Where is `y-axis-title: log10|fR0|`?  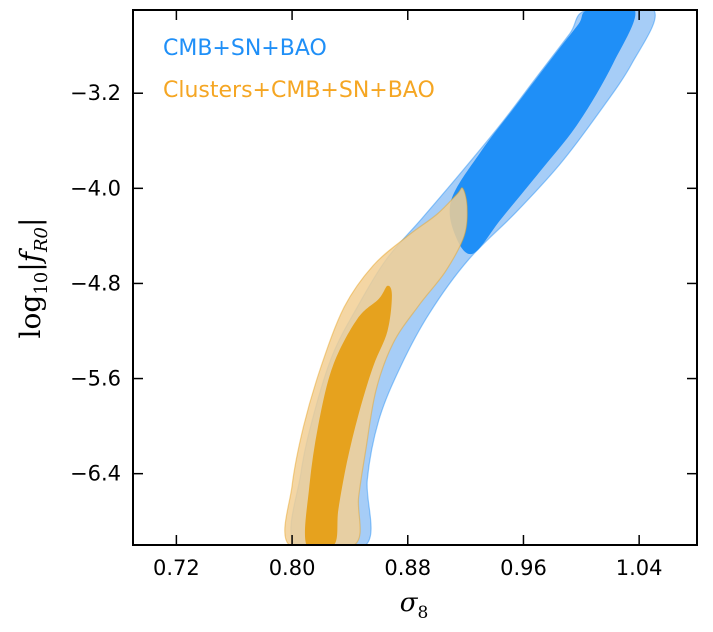
y-axis-title: log10|fR0| is located at coordinates (33, 278).